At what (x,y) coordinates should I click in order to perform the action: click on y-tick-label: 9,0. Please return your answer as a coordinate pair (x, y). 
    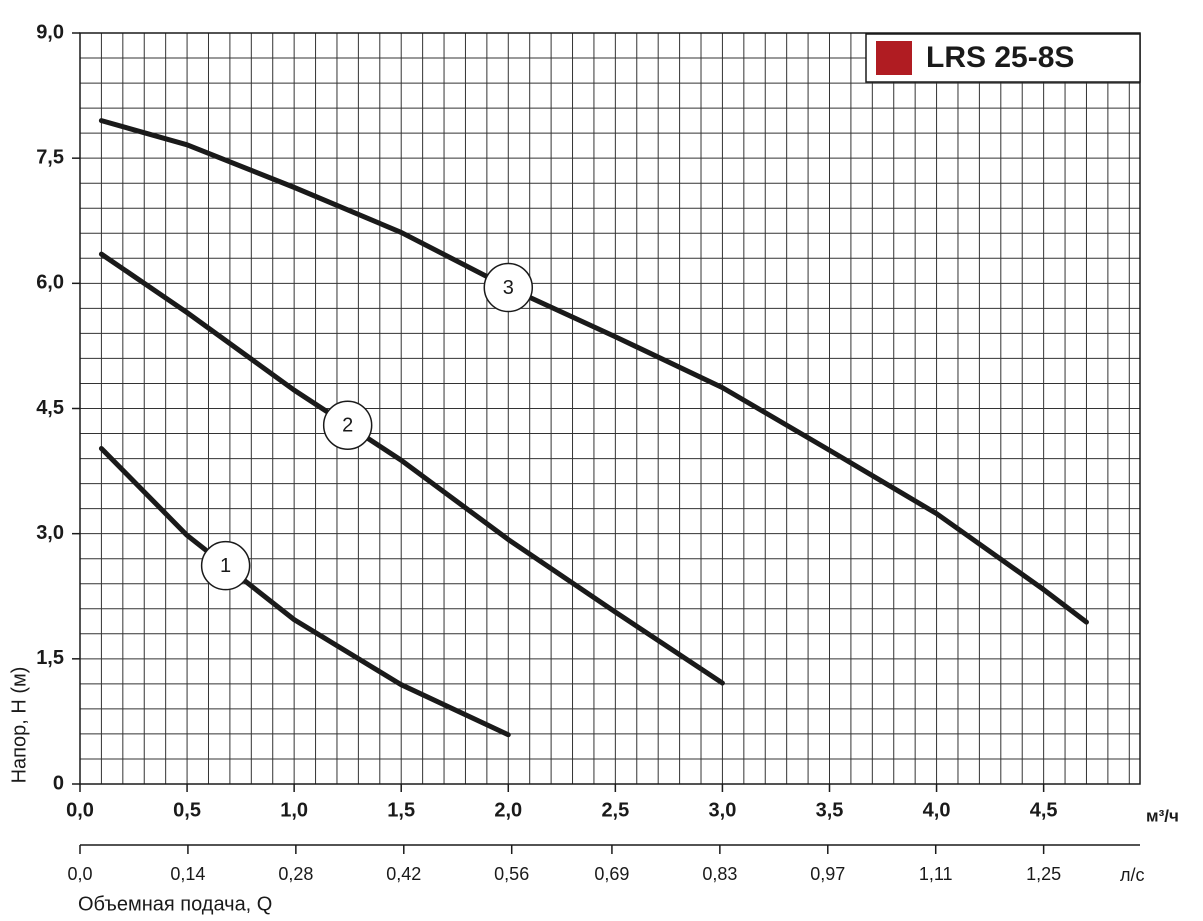
    Looking at the image, I should click on (50, 32).